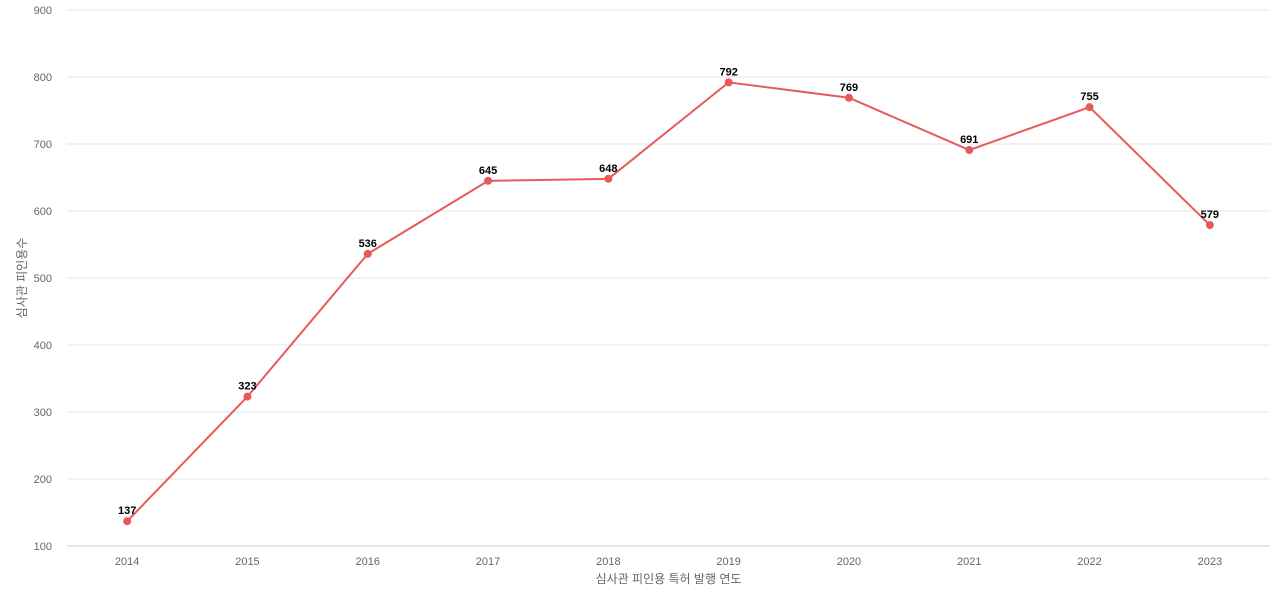  What do you see at coordinates (1089, 97) in the screenshot?
I see `data-label: 755` at bounding box center [1089, 97].